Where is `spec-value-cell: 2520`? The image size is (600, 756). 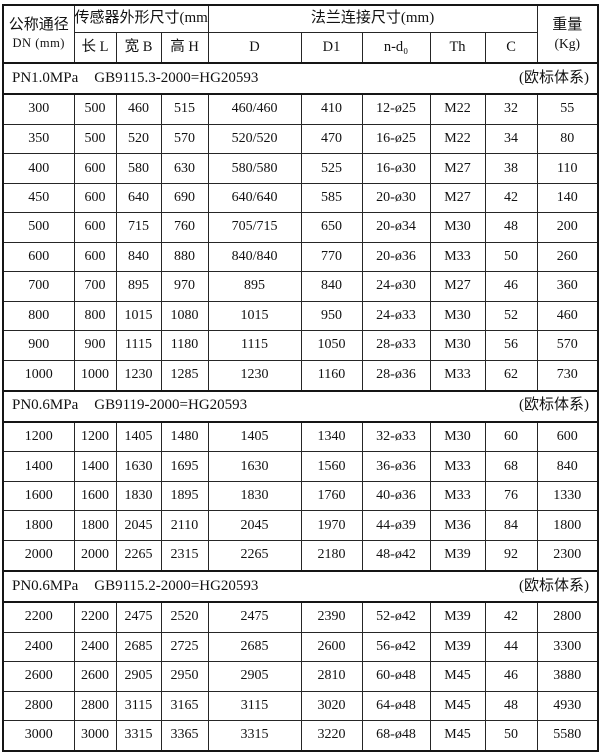 spec-value-cell: 2520 is located at coordinates (184, 617).